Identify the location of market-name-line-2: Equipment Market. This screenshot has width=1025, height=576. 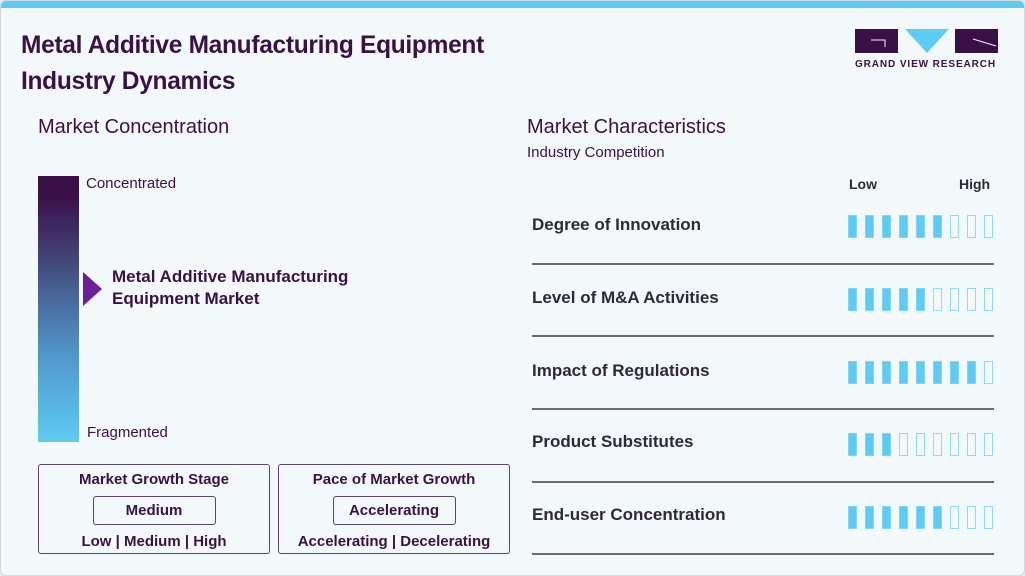
(186, 298).